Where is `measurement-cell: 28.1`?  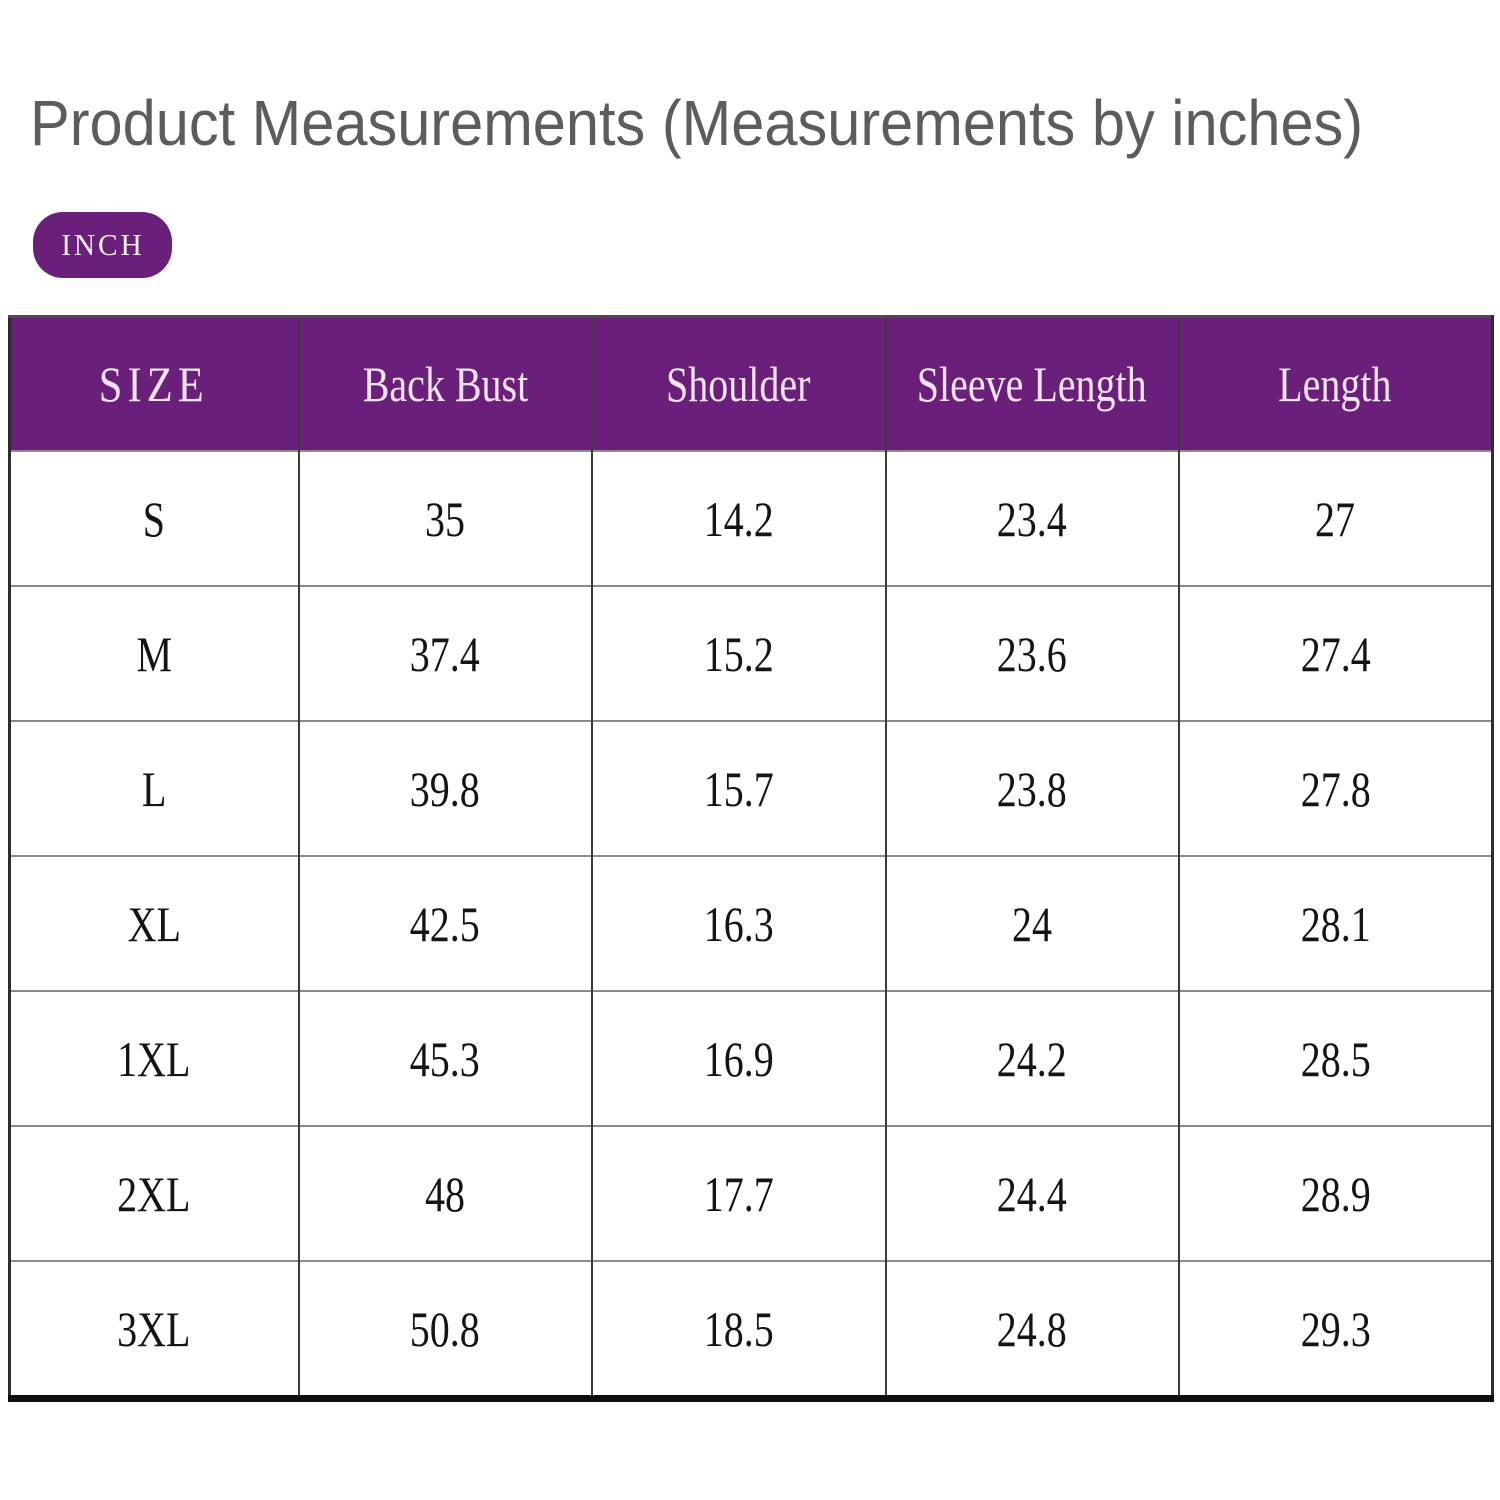
measurement-cell: 28.1 is located at coordinates (1335, 923).